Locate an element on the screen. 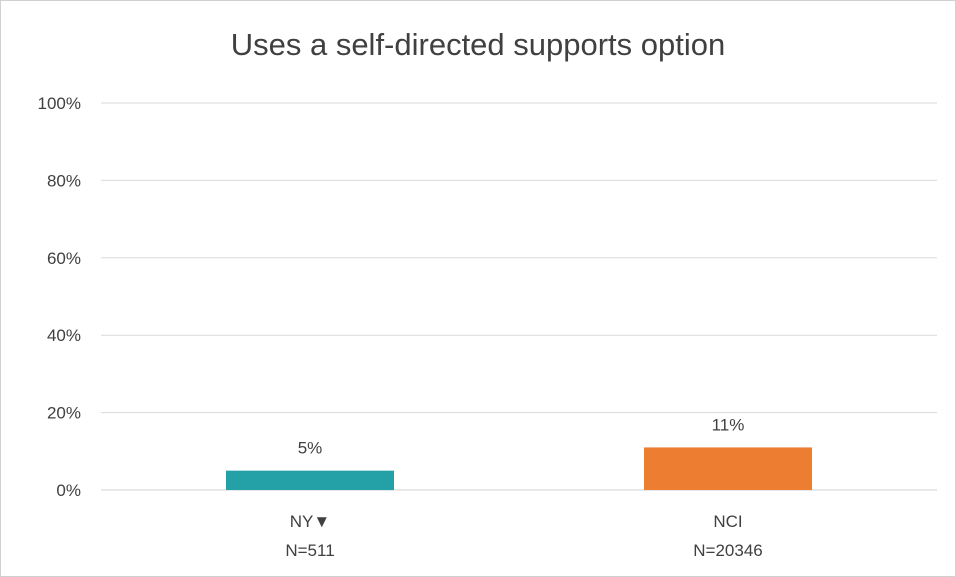 This screenshot has height=577, width=956. category-label: NCI is located at coordinates (727, 521).